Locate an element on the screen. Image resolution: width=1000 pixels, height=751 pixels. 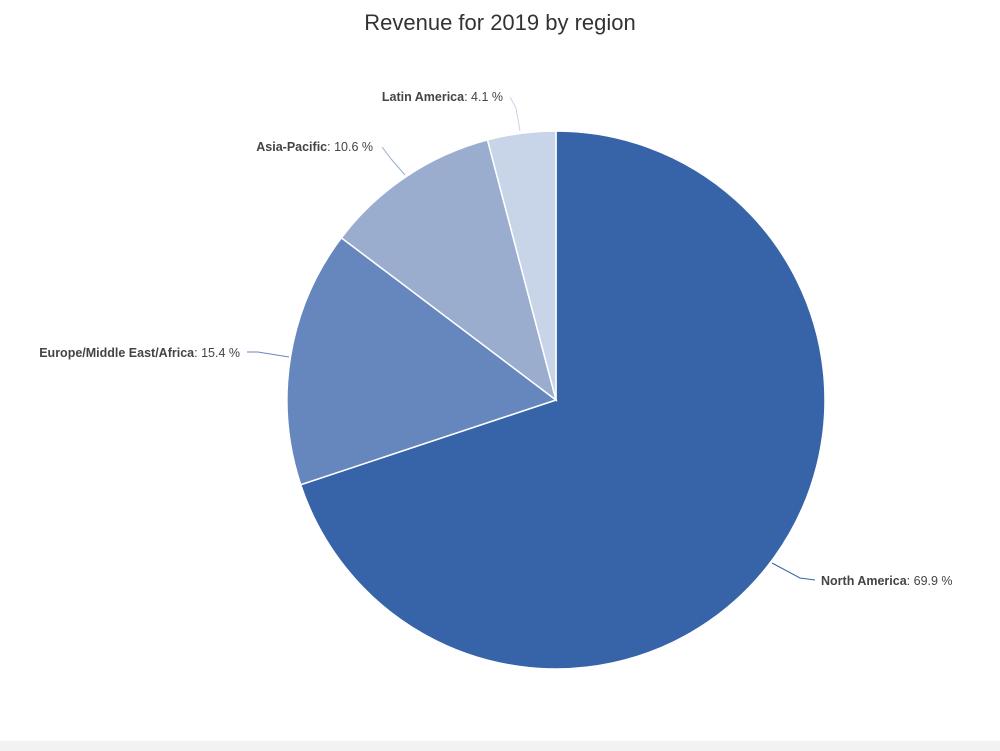
data-label-category: Latin America is located at coordinates (423, 97).